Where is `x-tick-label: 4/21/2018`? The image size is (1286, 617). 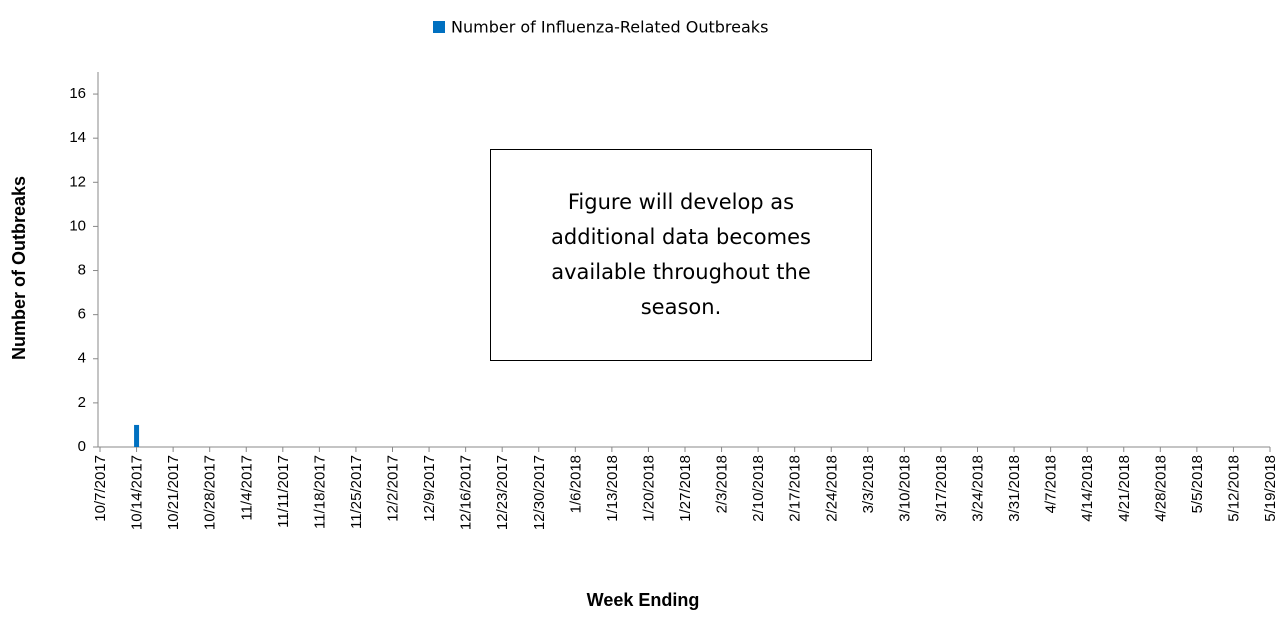
x-tick-label: 4/21/2018 is located at coordinates (1124, 488).